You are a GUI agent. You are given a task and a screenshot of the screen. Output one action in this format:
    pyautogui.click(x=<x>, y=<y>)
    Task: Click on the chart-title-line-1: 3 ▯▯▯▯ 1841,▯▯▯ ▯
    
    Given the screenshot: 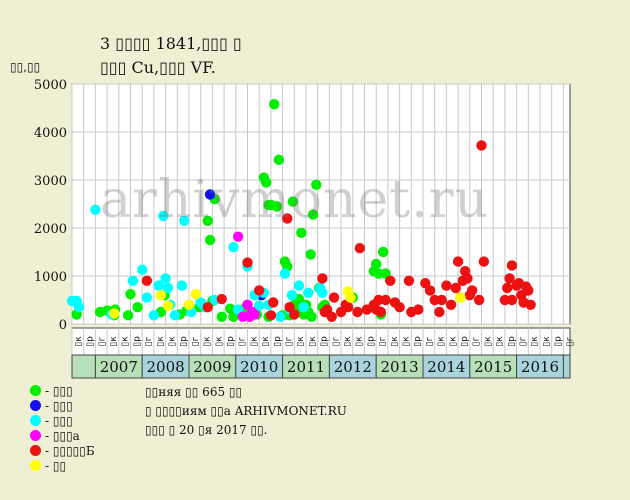 What is the action you would take?
    pyautogui.click(x=171, y=43)
    